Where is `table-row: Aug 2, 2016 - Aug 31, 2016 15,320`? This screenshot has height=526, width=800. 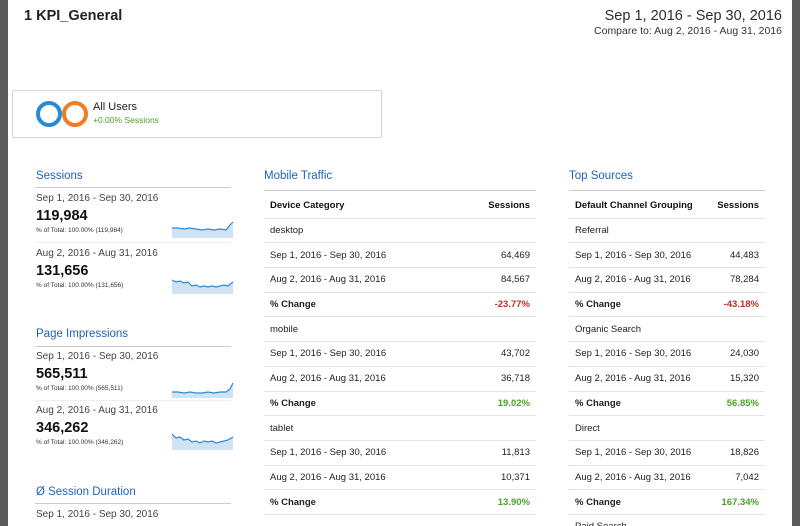
table-row: Aug 2, 2016 - Aug 31, 2016 15,320 is located at coordinates (667, 379).